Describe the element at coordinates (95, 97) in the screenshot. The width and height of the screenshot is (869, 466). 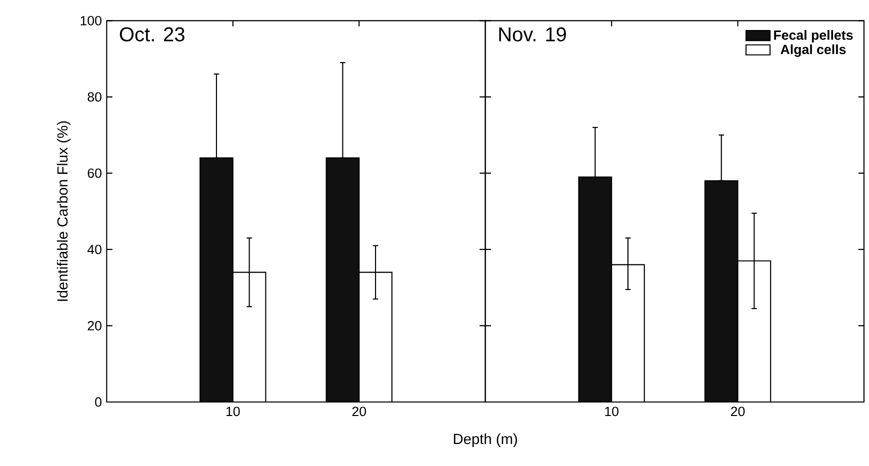
I see `y-tick-label: 80` at that location.